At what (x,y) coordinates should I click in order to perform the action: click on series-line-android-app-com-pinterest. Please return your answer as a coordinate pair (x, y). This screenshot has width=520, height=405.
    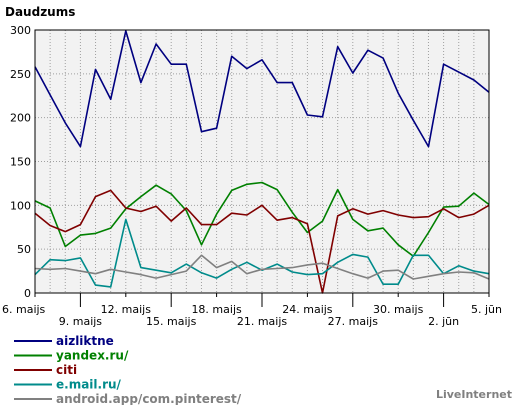
    Looking at the image, I should click on (262, 267).